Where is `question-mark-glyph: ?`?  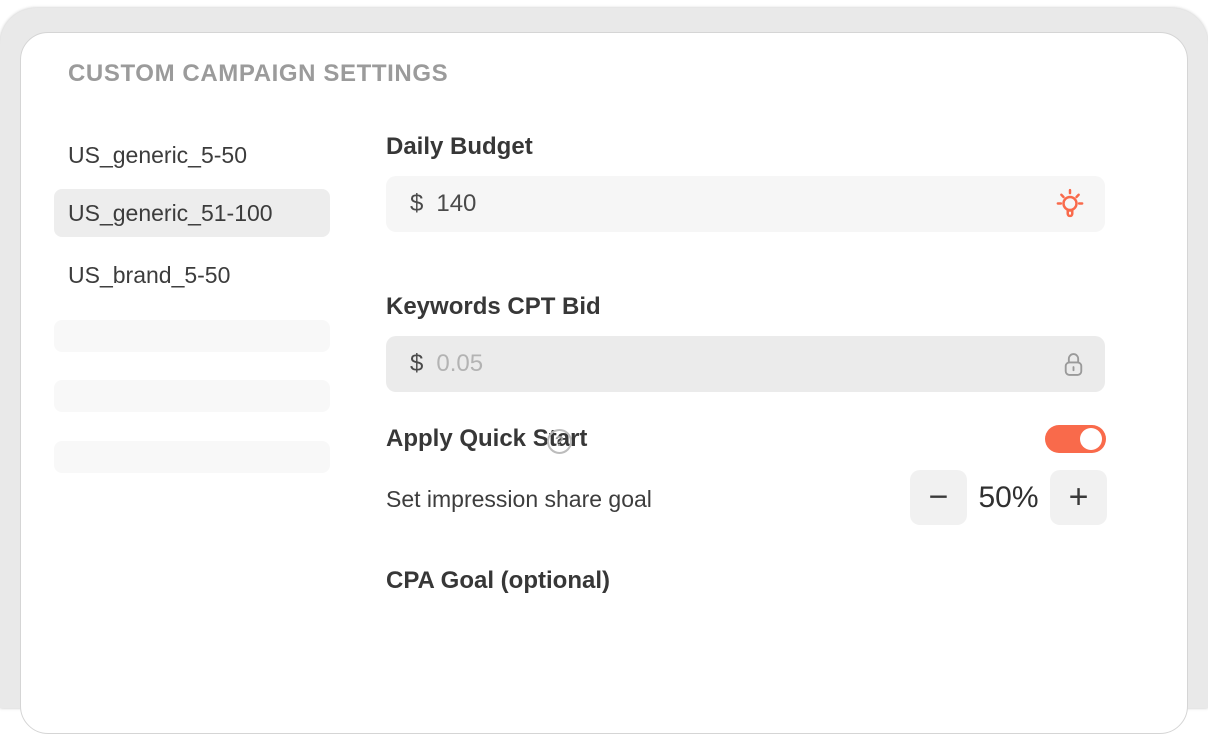
question-mark-glyph: ? is located at coordinates (559, 441).